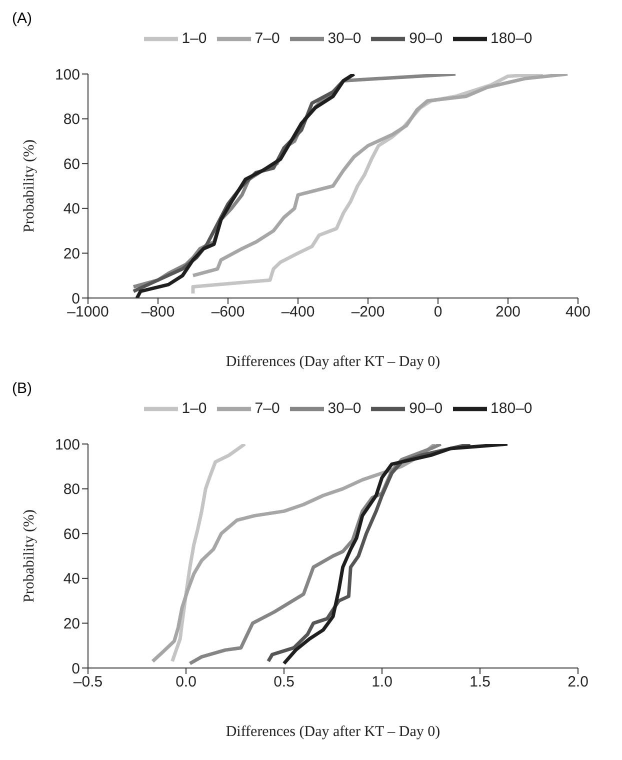 This screenshot has width=622, height=760. Describe the element at coordinates (368, 312) in the screenshot. I see `x-tick-label: –200` at that location.